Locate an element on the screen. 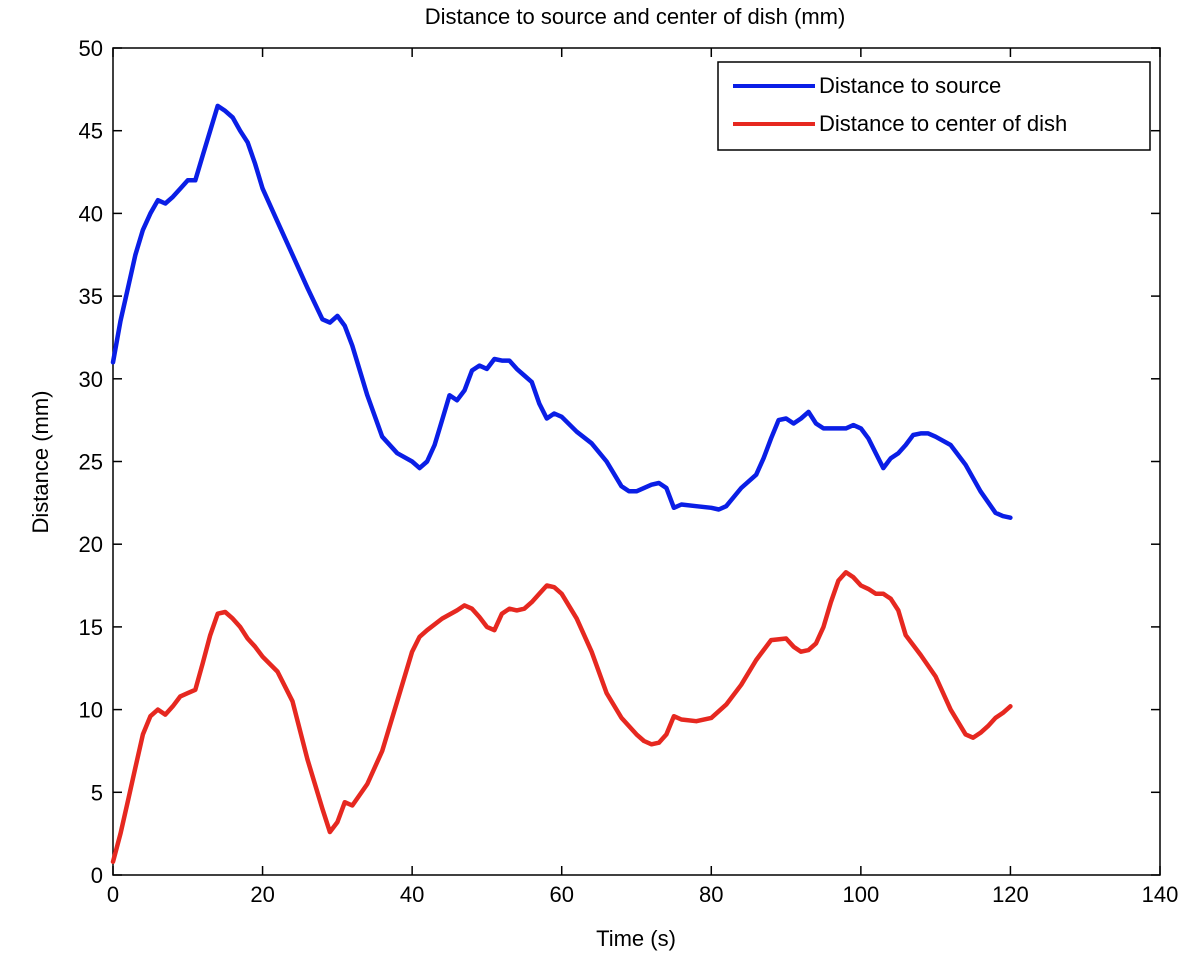 The image size is (1192, 958). y-tick-label: 45 is located at coordinates (91, 131).